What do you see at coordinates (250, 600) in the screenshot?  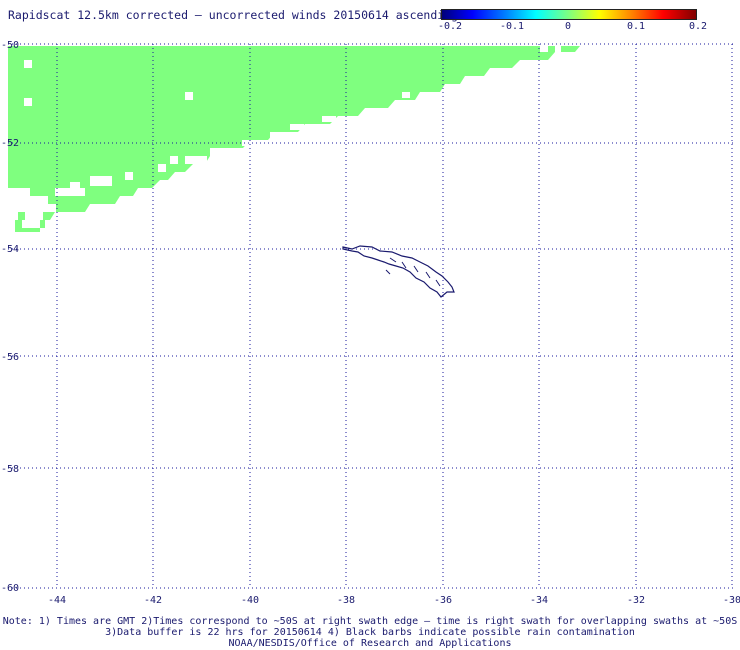 I see `lon-tick-label: -40` at bounding box center [250, 600].